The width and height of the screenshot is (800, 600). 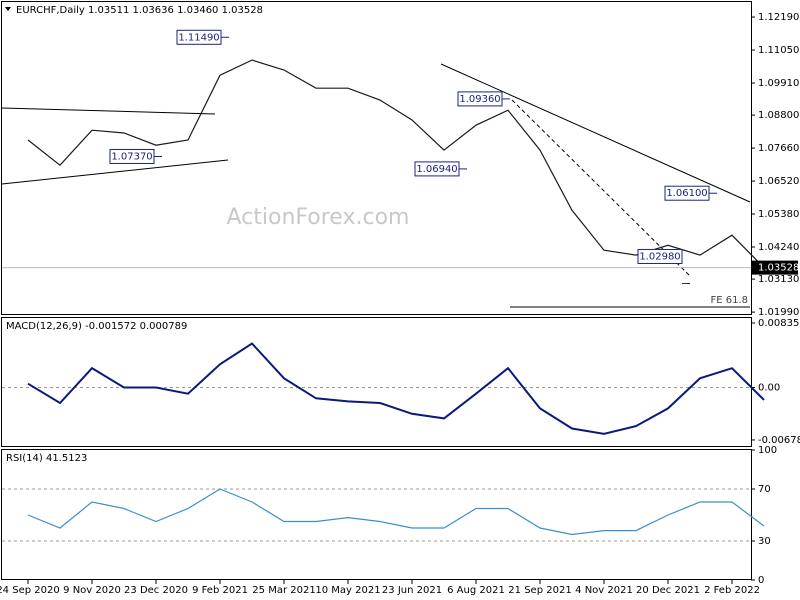 I want to click on y-tick-label: 1.11050, so click(x=778, y=50).